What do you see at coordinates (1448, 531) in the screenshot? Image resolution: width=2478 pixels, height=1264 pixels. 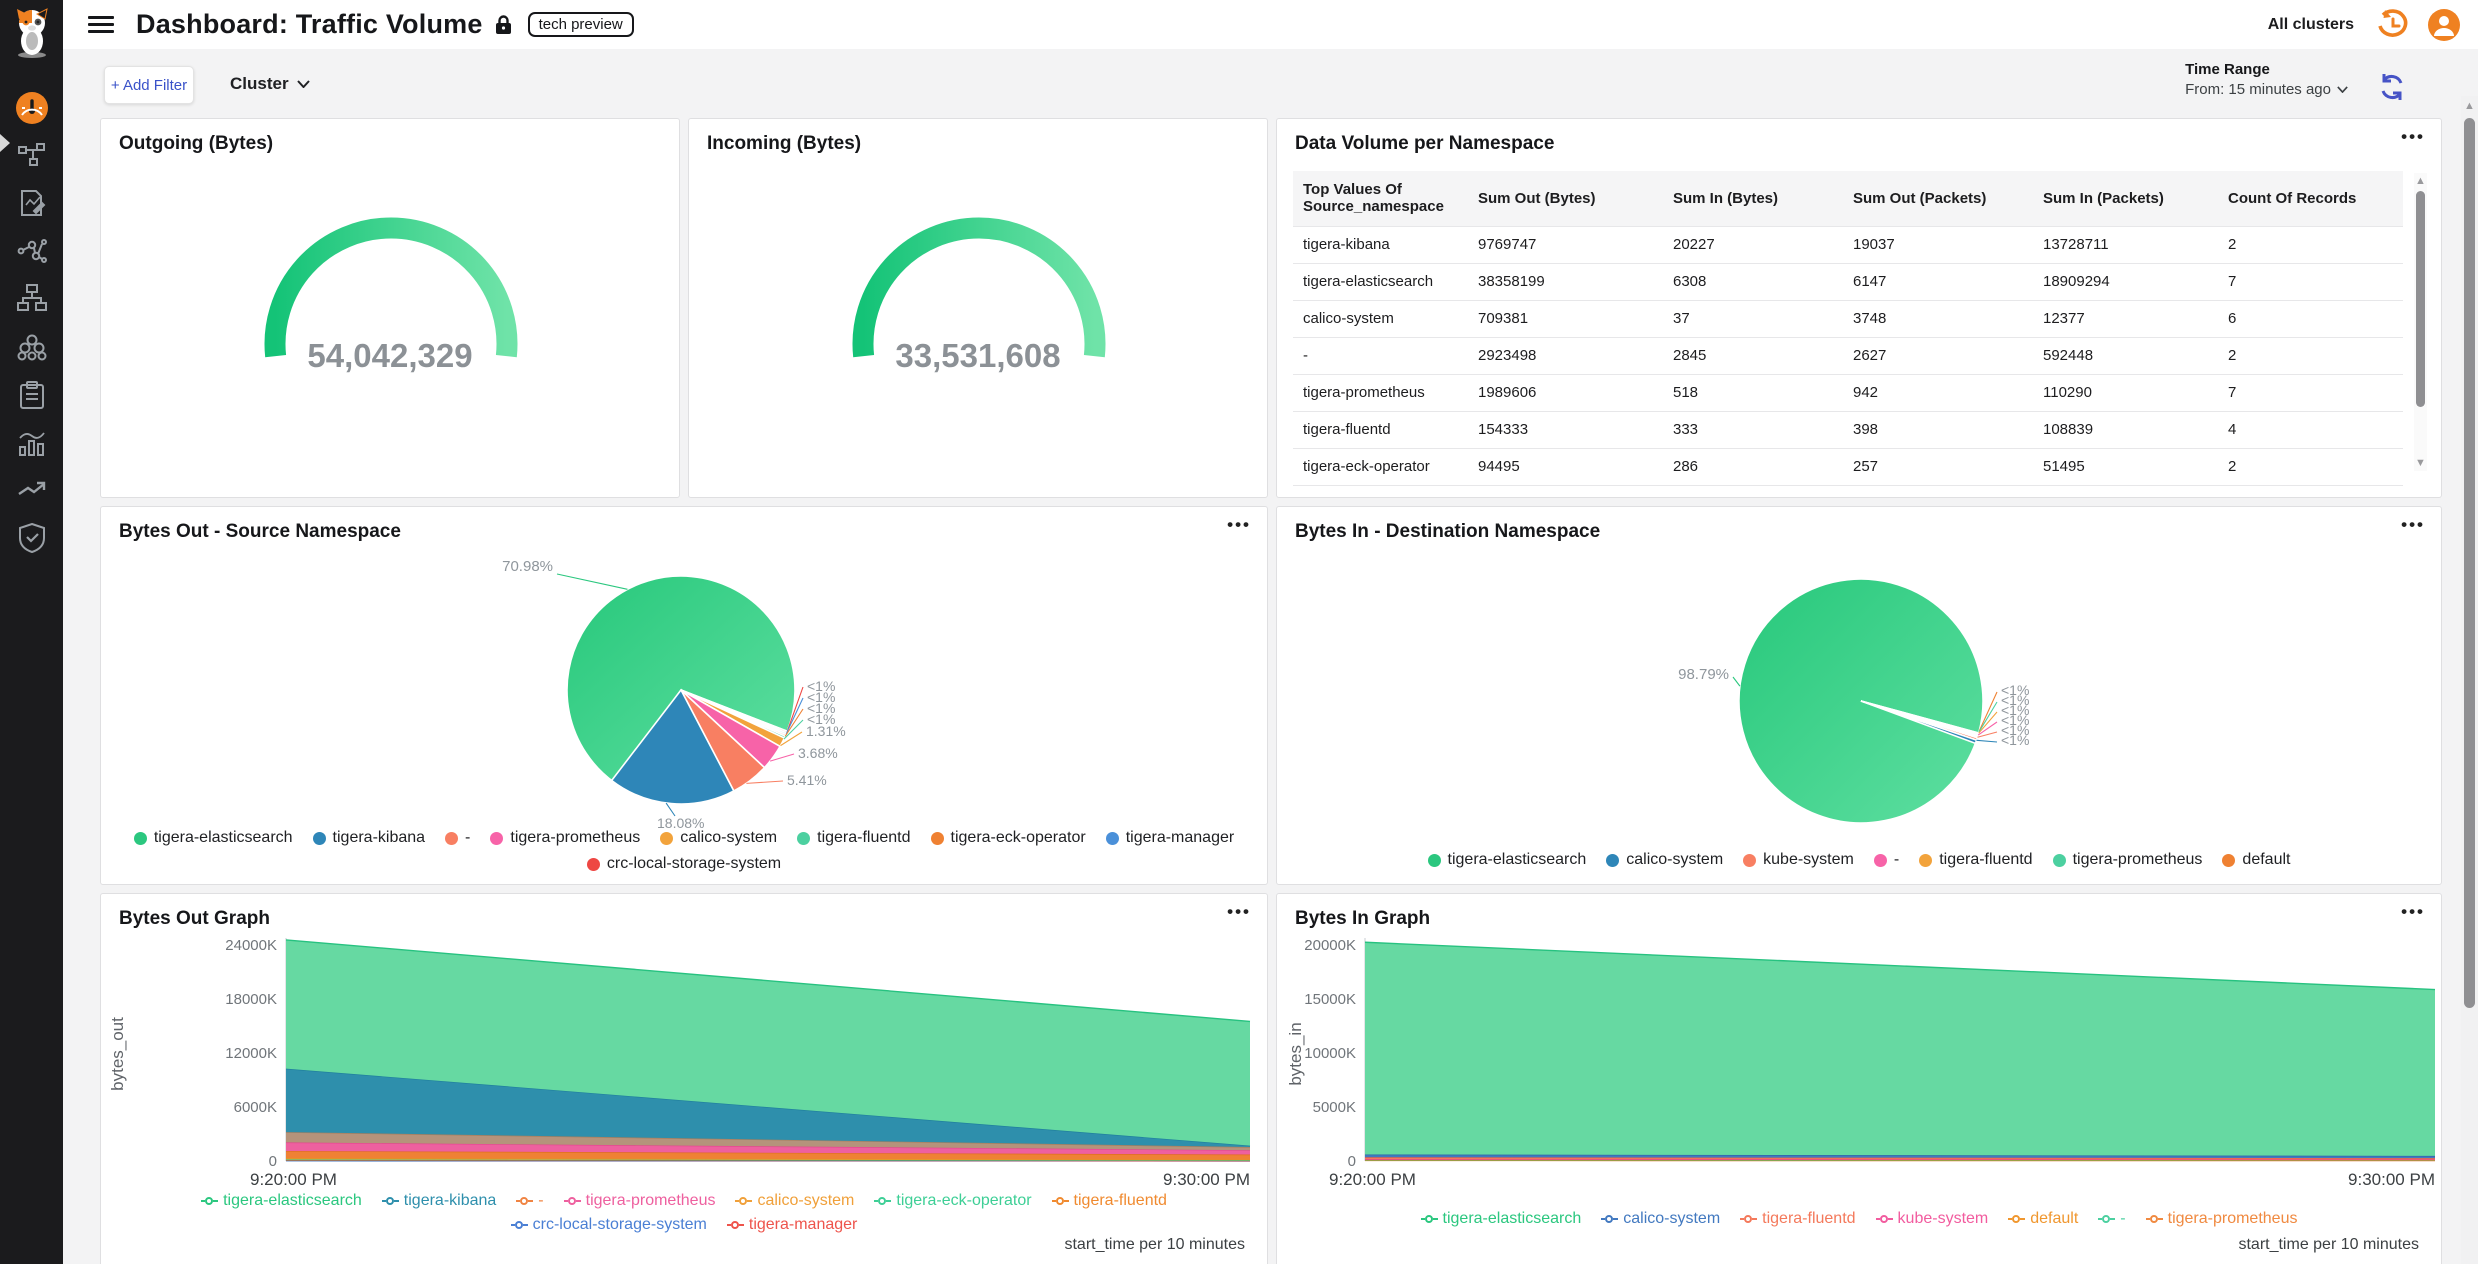 I see `card-title: Bytes In - Destination Namespace` at bounding box center [1448, 531].